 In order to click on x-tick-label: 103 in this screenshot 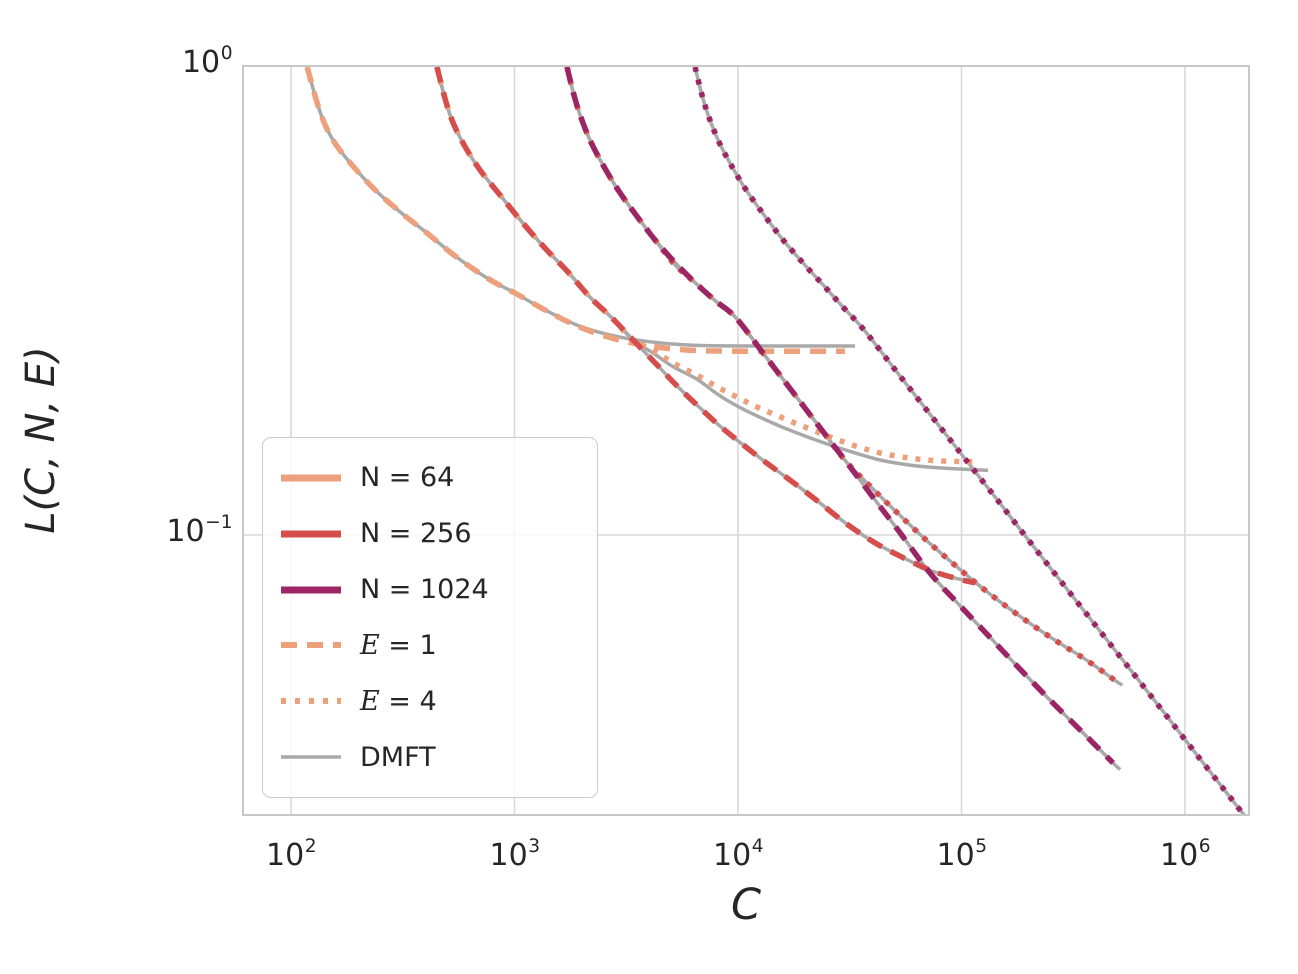, I will do `click(515, 854)`.